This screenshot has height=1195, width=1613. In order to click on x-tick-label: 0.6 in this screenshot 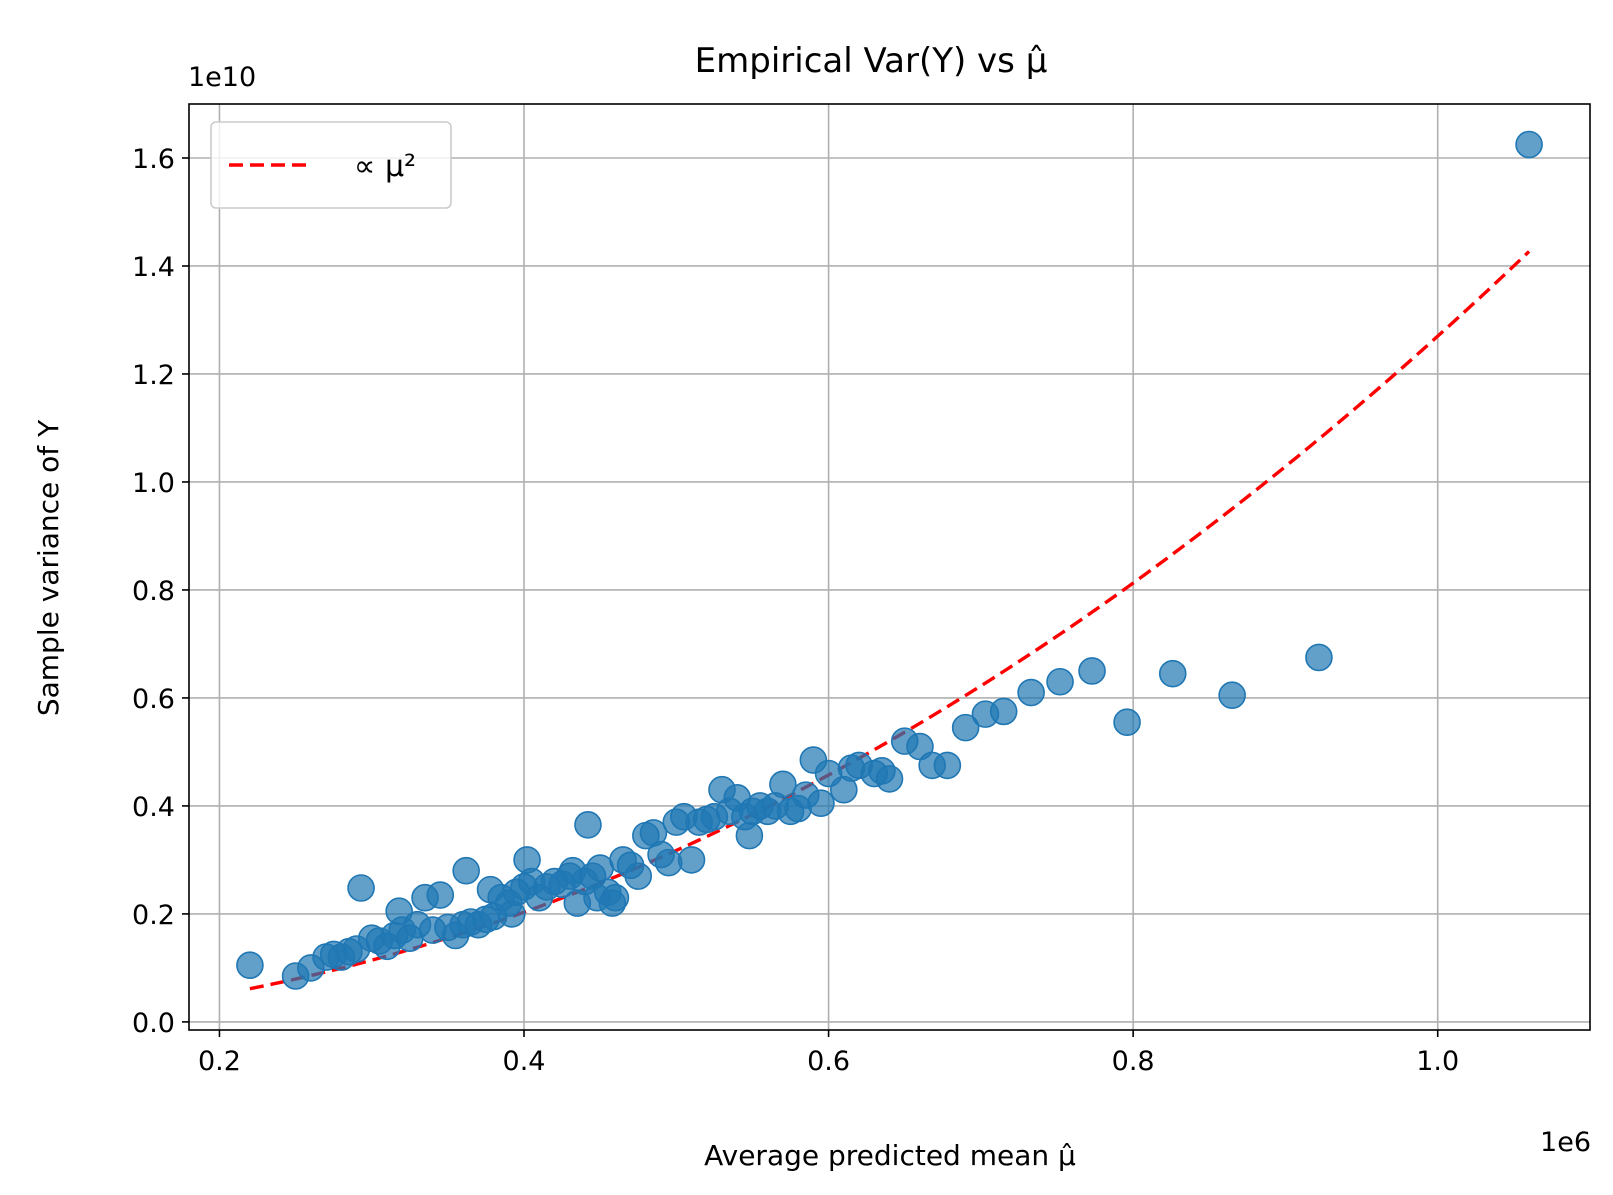, I will do `click(828, 1061)`.